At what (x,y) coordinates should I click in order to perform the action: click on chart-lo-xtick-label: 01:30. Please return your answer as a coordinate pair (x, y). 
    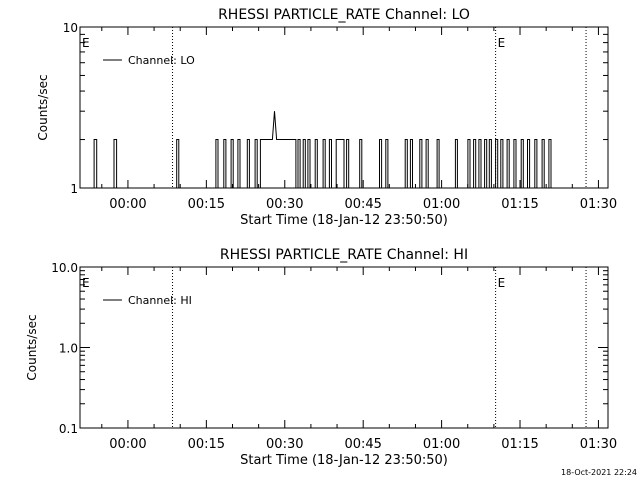
    Looking at the image, I should click on (598, 204).